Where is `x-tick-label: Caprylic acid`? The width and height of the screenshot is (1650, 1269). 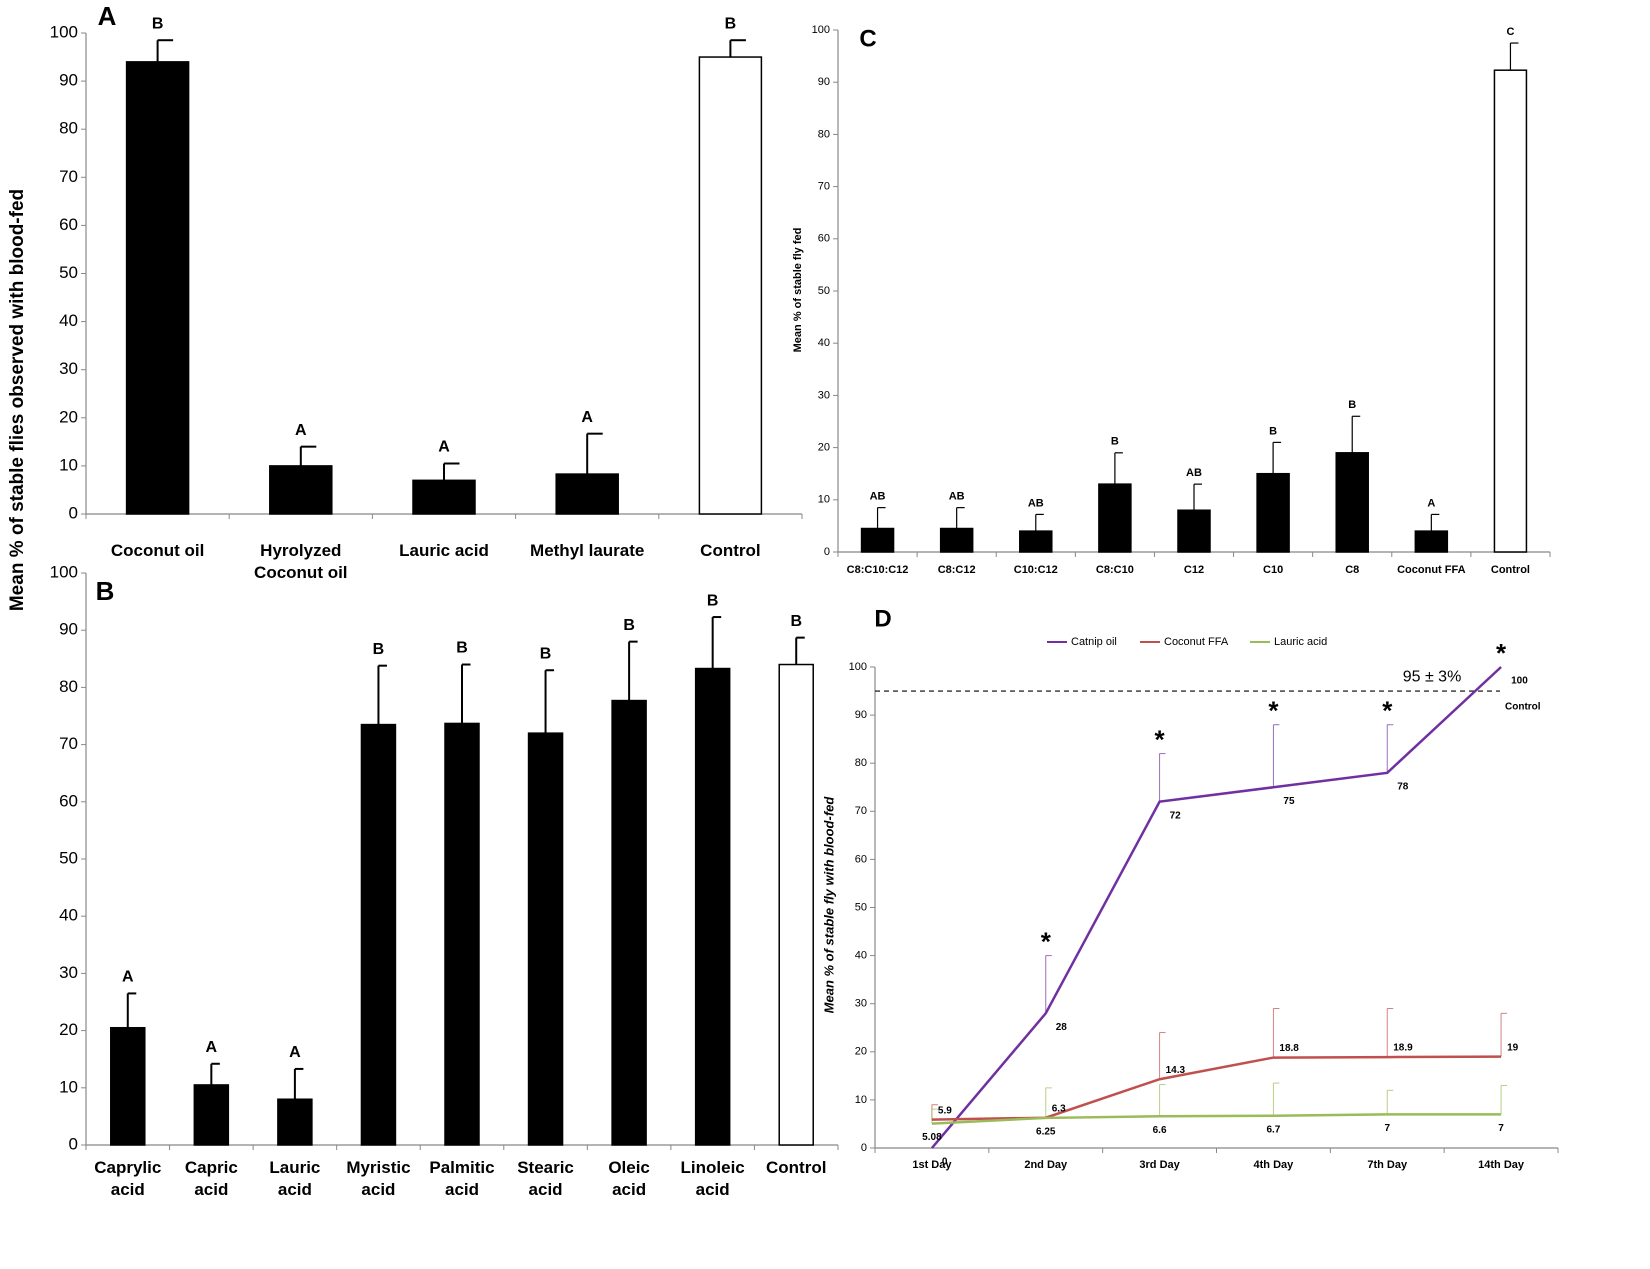 x-tick-label: Caprylic acid is located at coordinates (128, 1179).